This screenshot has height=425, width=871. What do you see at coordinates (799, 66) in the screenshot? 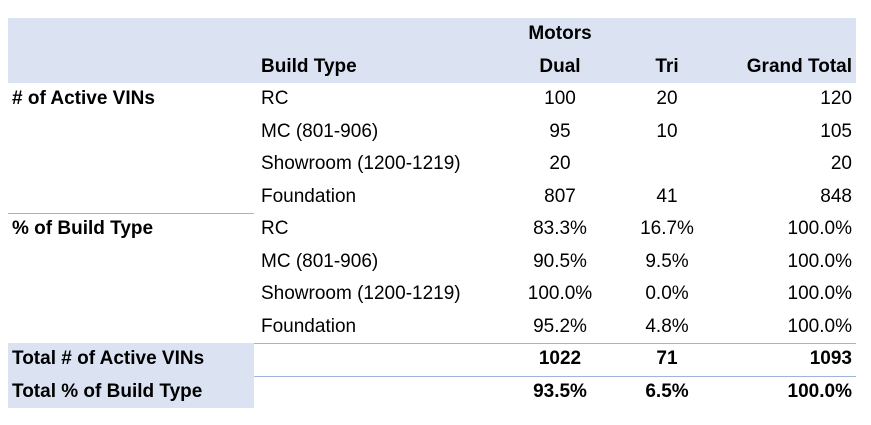
I see `grand-total-header: Grand Total` at bounding box center [799, 66].